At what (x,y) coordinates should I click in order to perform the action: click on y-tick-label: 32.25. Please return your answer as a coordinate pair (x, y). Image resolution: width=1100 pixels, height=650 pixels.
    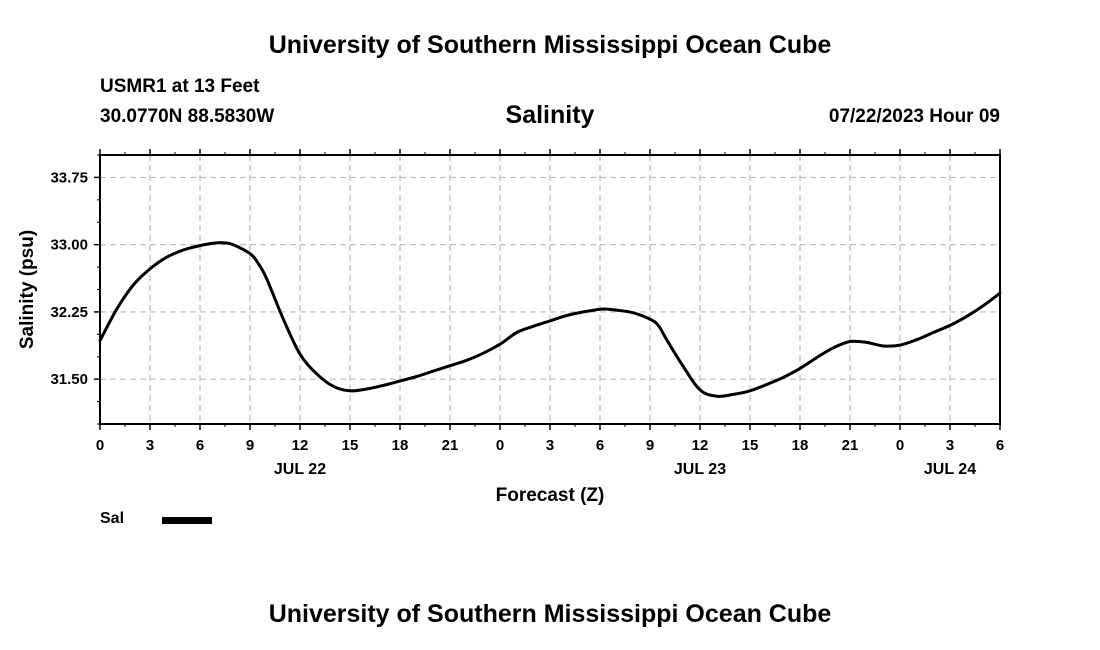
    Looking at the image, I should click on (69, 312).